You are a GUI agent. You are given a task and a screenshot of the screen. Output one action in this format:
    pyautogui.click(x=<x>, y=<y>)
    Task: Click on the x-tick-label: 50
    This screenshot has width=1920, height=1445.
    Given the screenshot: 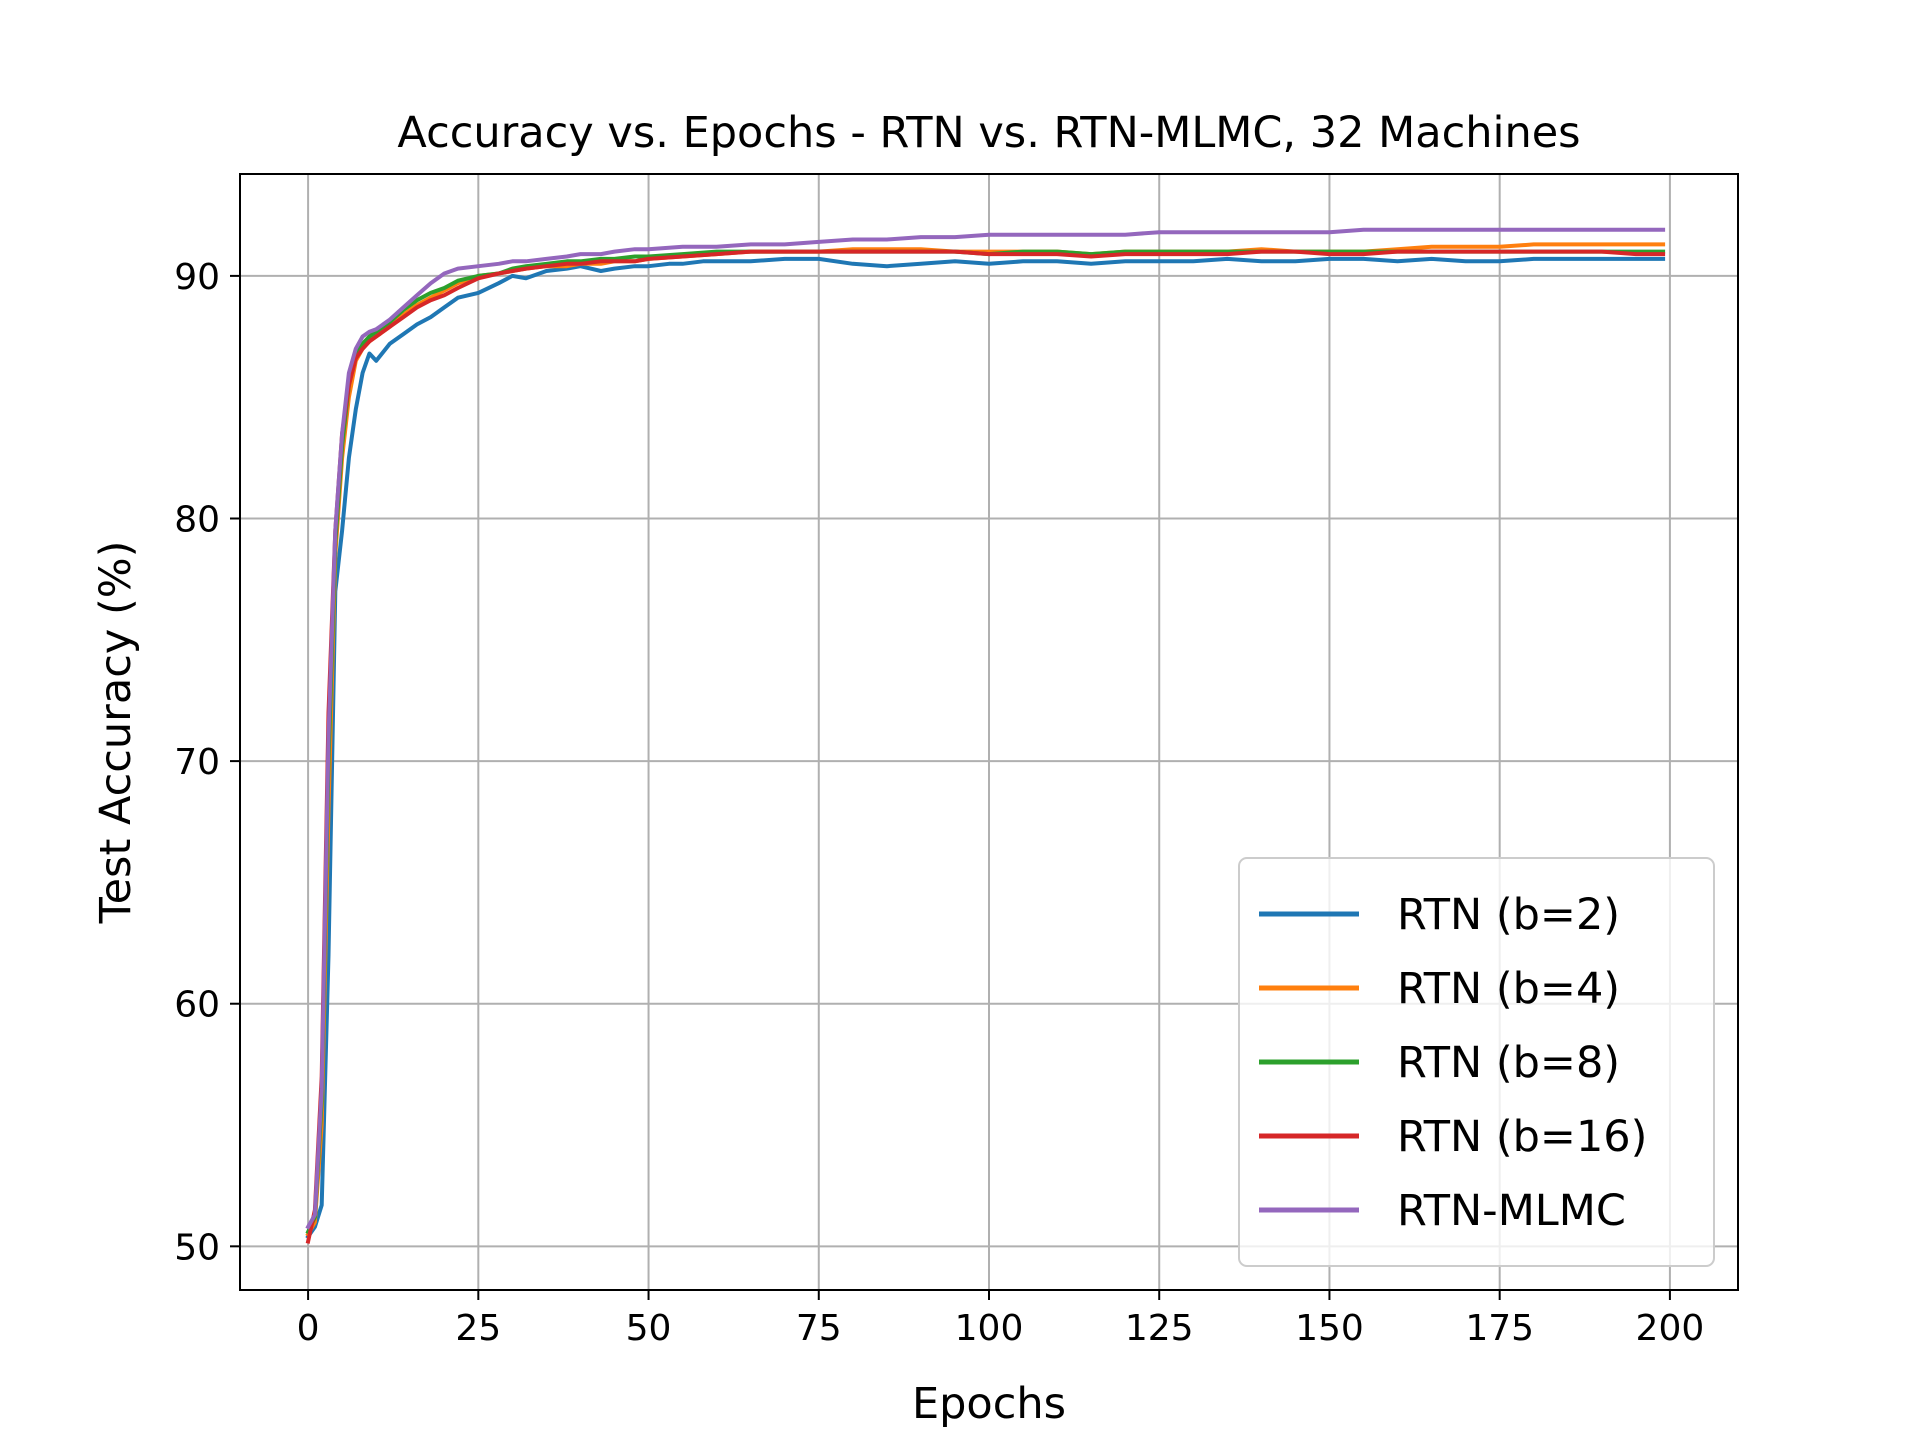 What is the action you would take?
    pyautogui.click(x=649, y=1328)
    